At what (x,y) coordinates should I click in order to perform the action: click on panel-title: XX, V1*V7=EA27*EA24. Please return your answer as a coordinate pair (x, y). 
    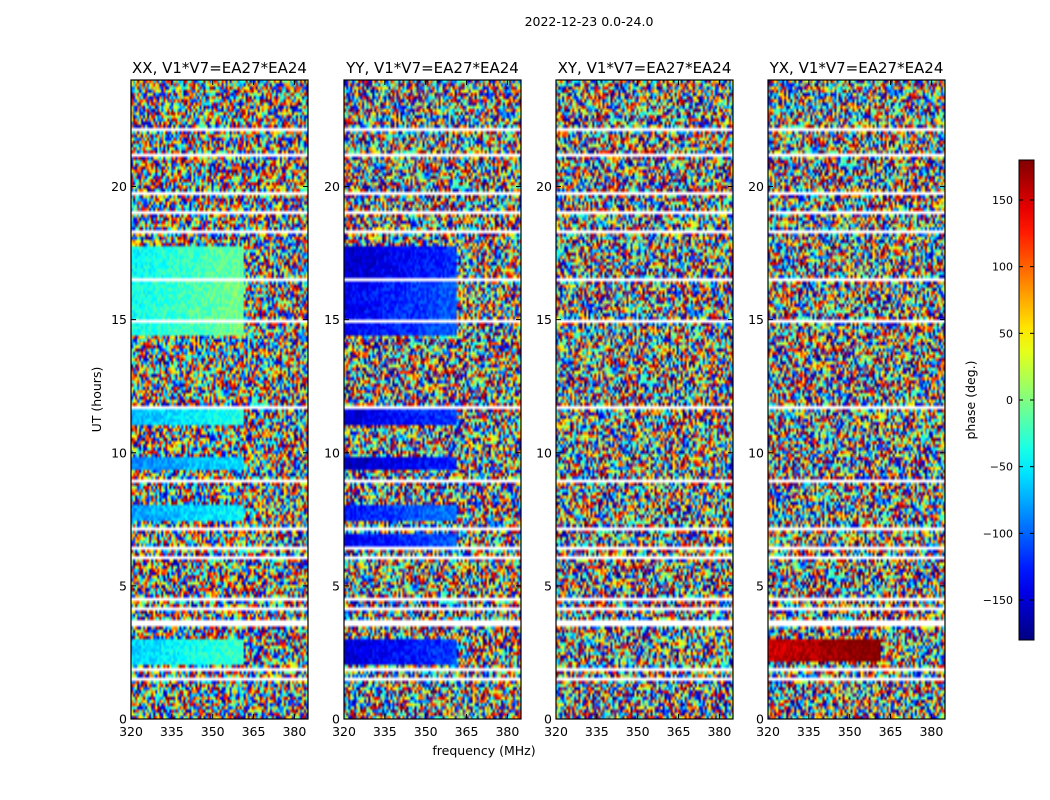
    Looking at the image, I should click on (219, 68).